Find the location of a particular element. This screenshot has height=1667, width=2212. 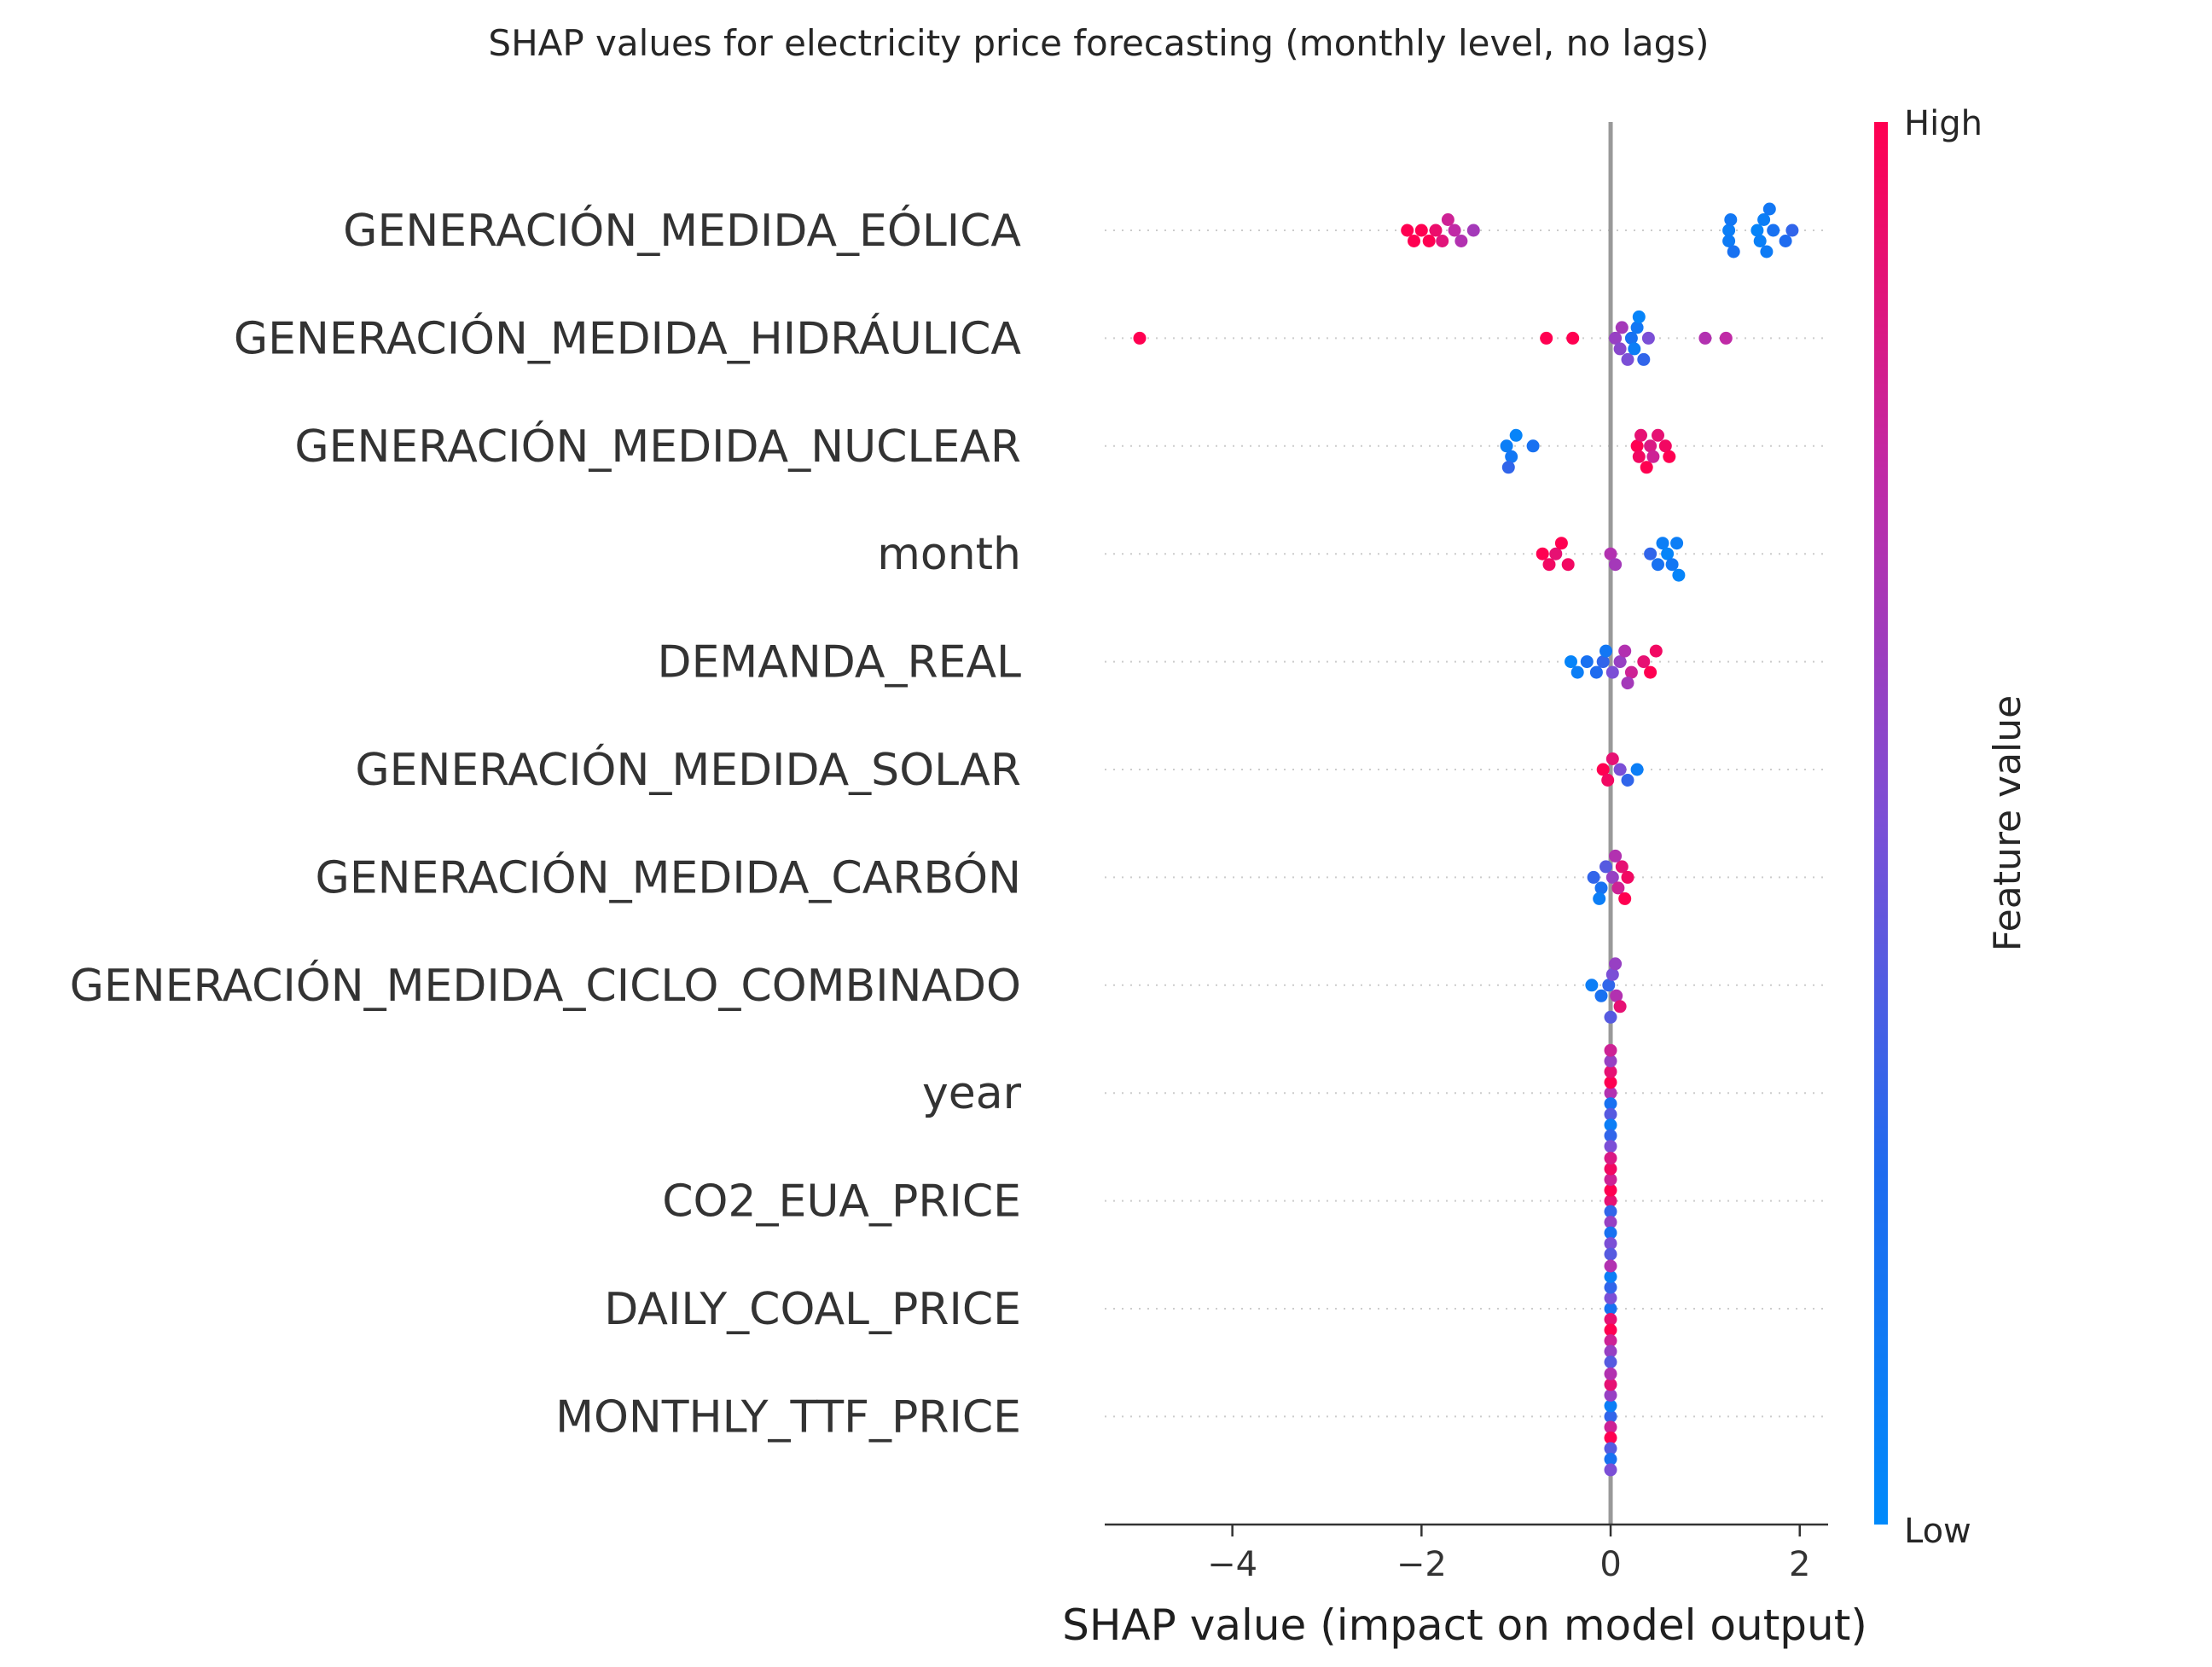

feature-label: GENERACIÓN_MEDIDA_HIDRÁULICA is located at coordinates (628, 337).